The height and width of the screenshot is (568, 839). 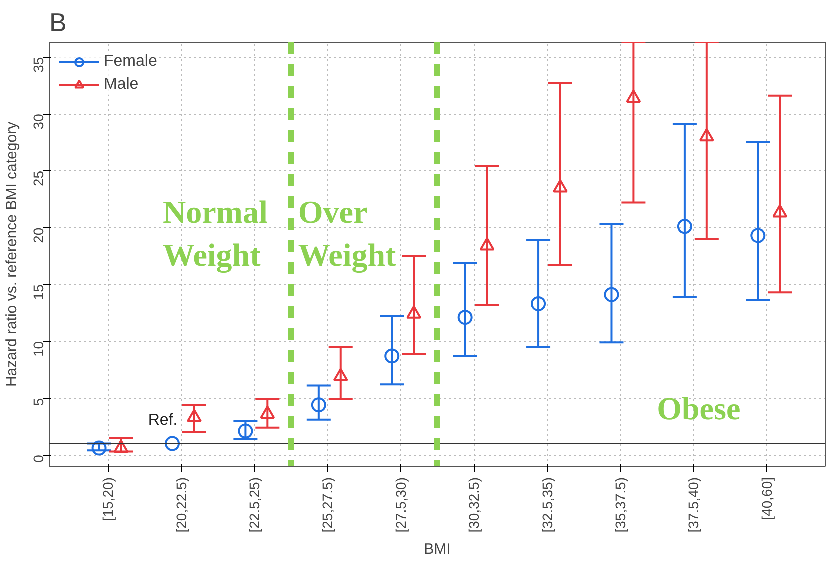 What do you see at coordinates (474, 505) in the screenshot?
I see `x-tick-label: [30,32.5)` at bounding box center [474, 505].